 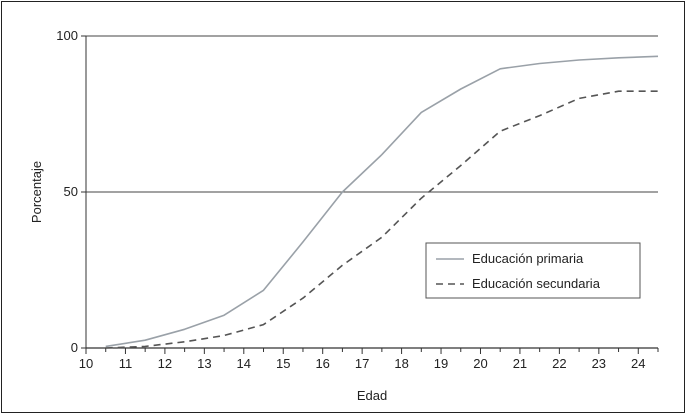 What do you see at coordinates (528, 258) in the screenshot?
I see `legend-label-primaria: Educación primaria` at bounding box center [528, 258].